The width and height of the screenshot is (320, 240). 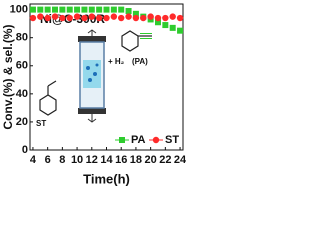 What do you see at coordinates (92, 160) in the screenshot?
I see `x-tick-label: 12` at bounding box center [92, 160].